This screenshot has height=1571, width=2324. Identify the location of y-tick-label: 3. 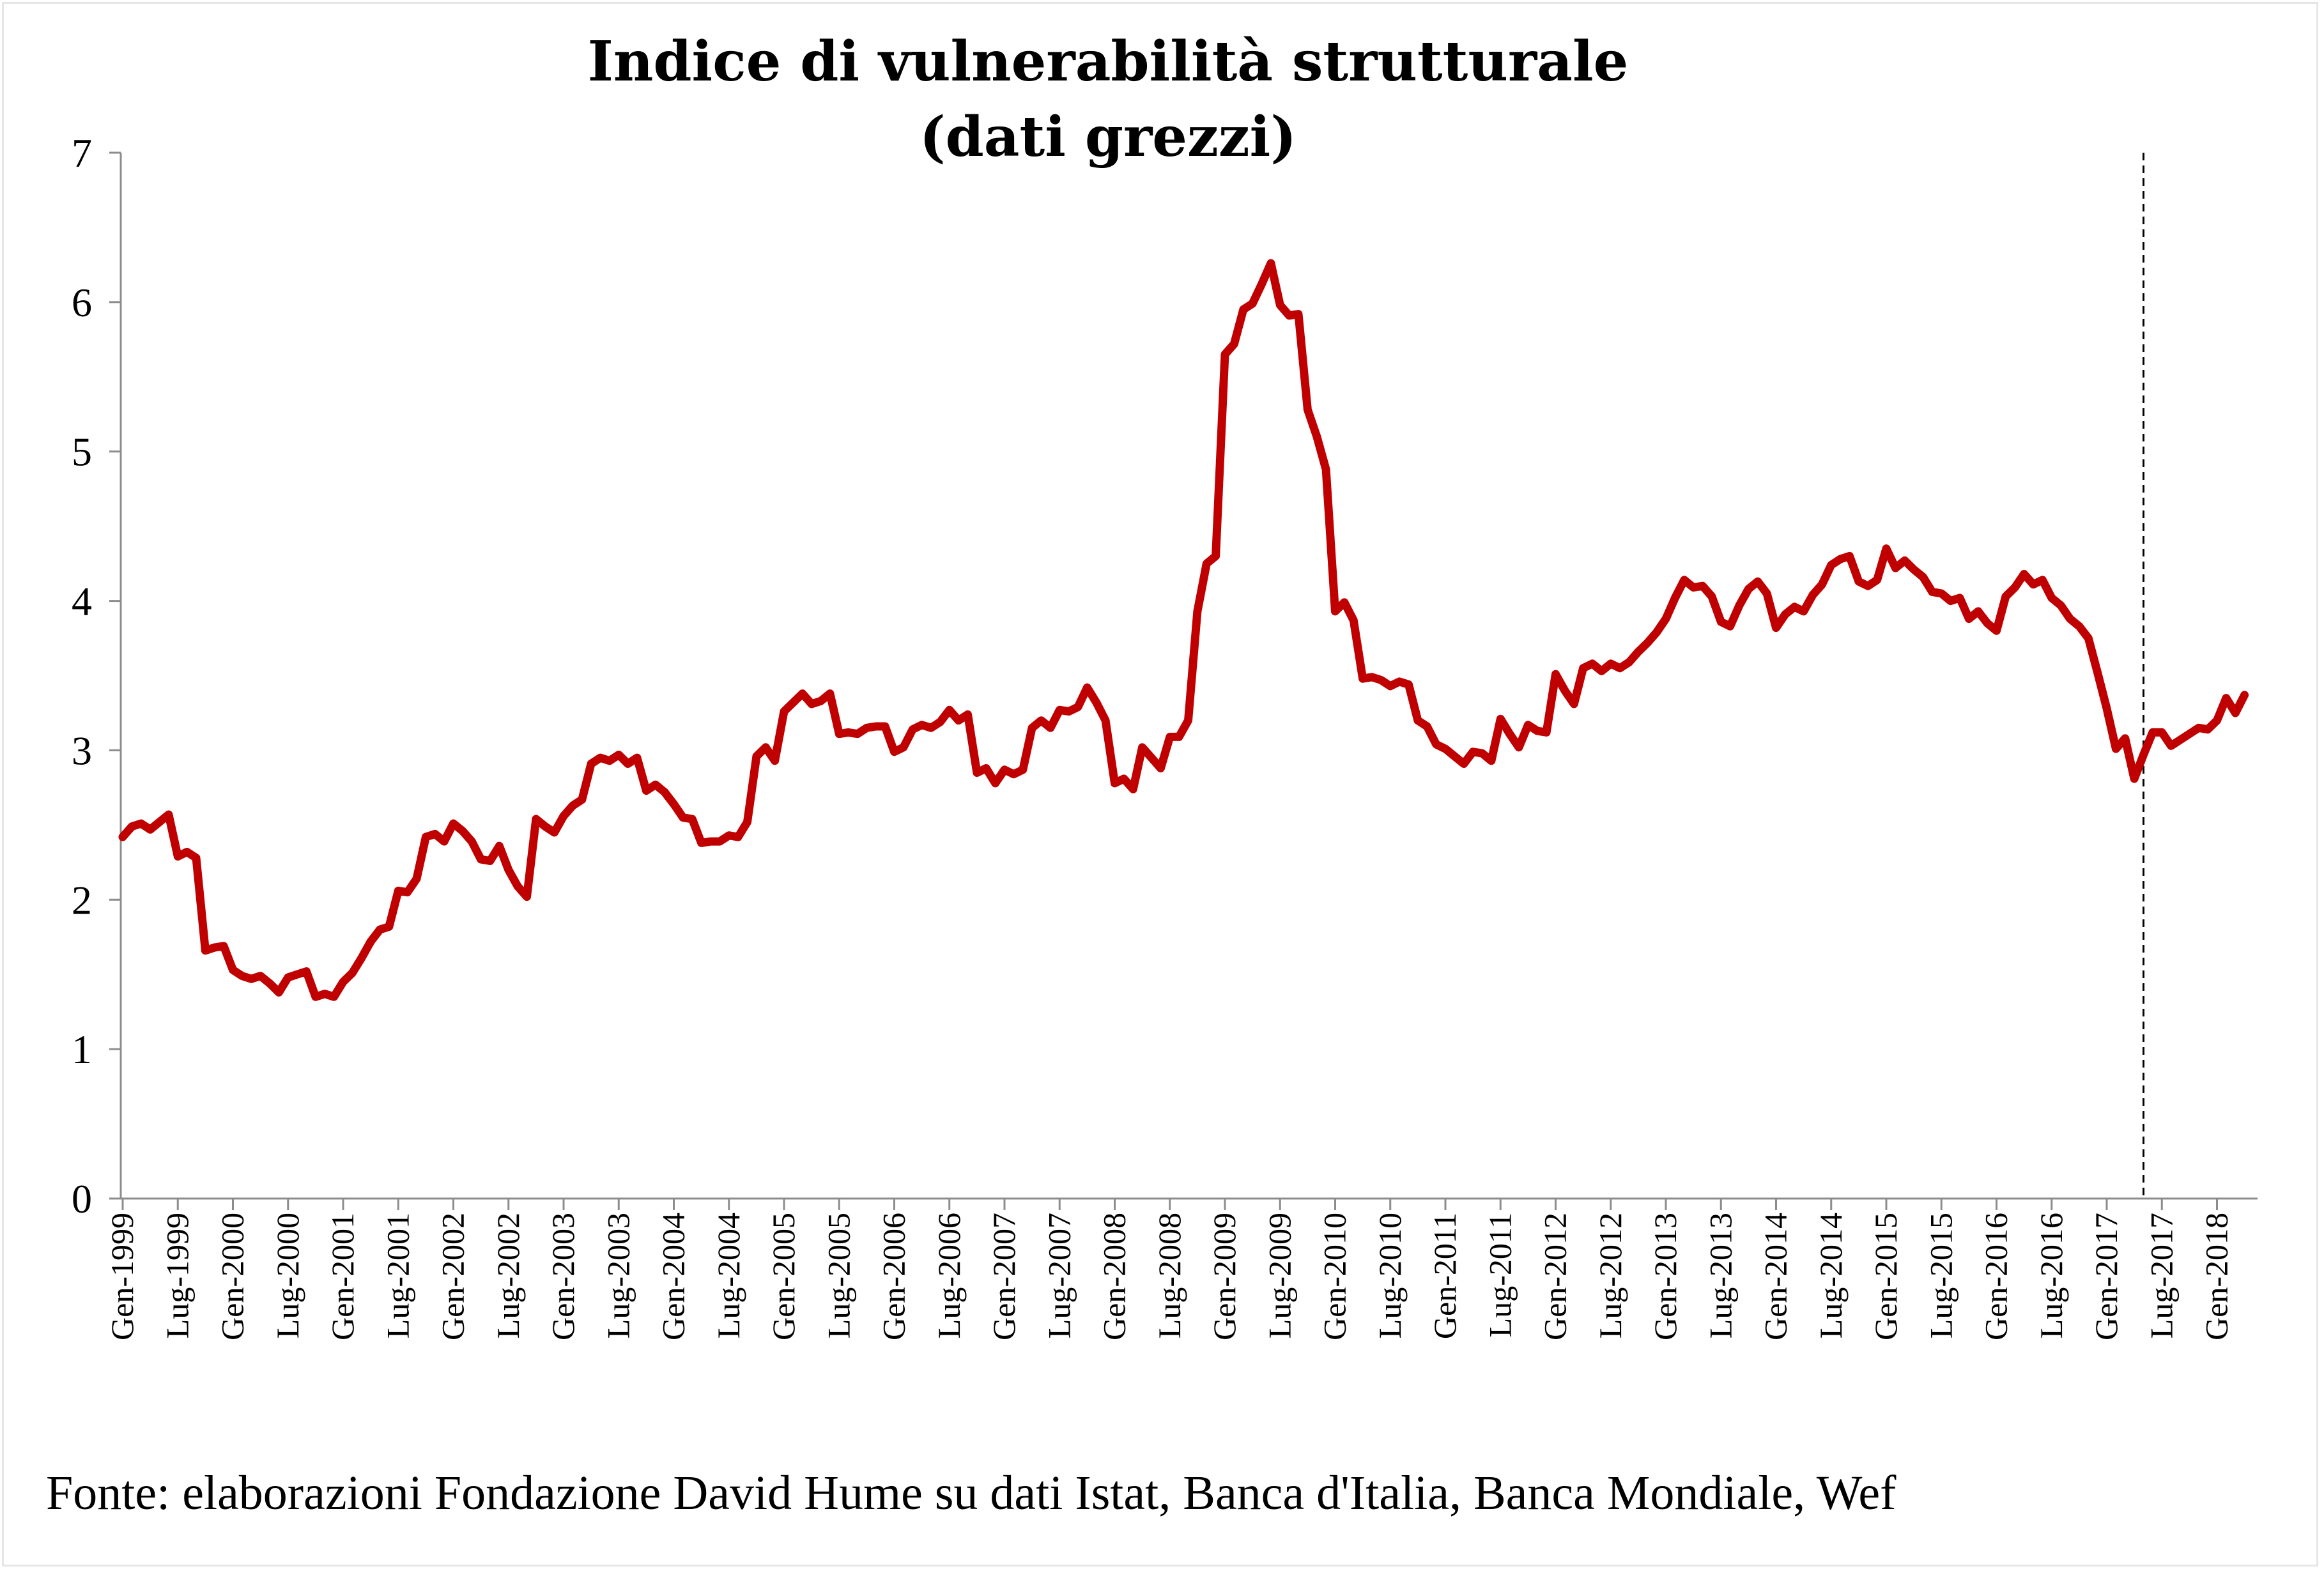
(82, 750).